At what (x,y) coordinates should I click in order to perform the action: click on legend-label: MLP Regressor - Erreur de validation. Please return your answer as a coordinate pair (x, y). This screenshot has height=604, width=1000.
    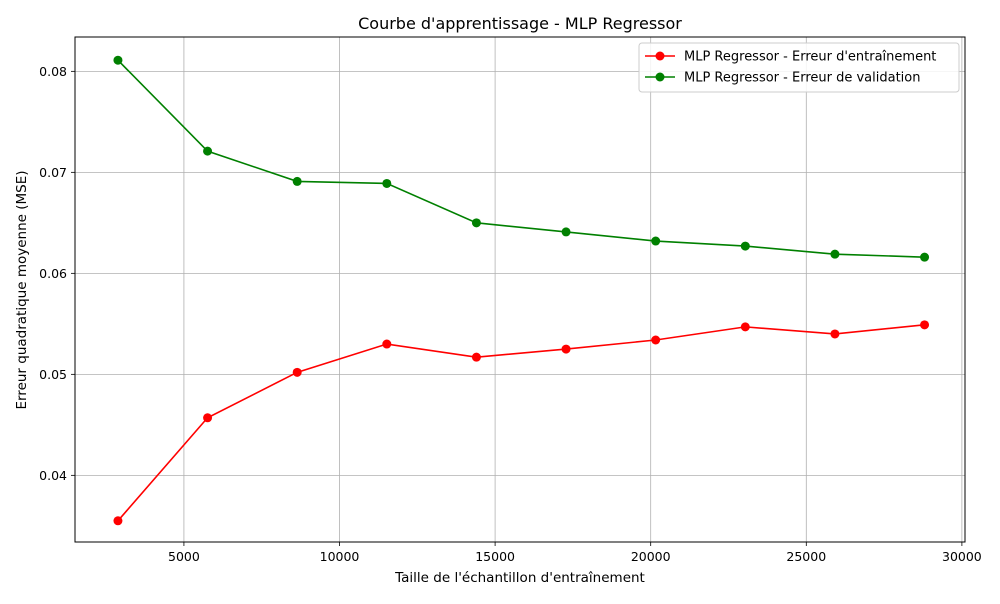
    Looking at the image, I should click on (802, 78).